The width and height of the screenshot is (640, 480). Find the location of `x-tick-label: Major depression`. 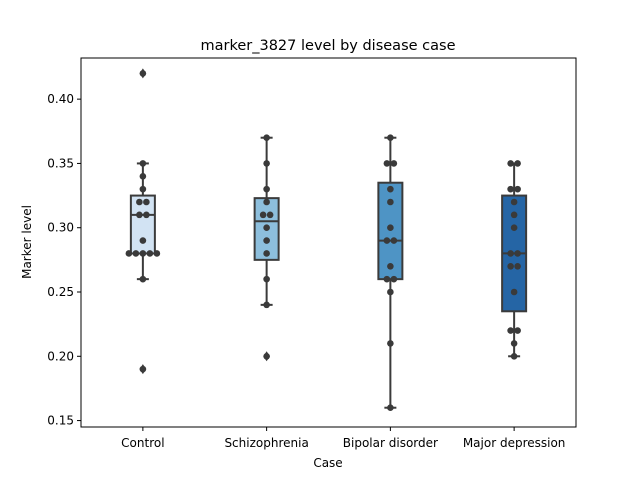

x-tick-label: Major depression is located at coordinates (514, 443).